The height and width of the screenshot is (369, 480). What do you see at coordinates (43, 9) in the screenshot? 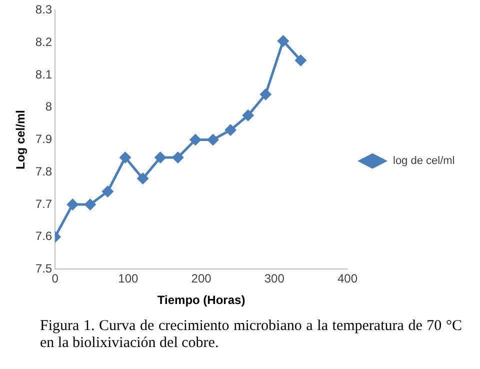
I see `y-tick-label: 8.3` at bounding box center [43, 9].